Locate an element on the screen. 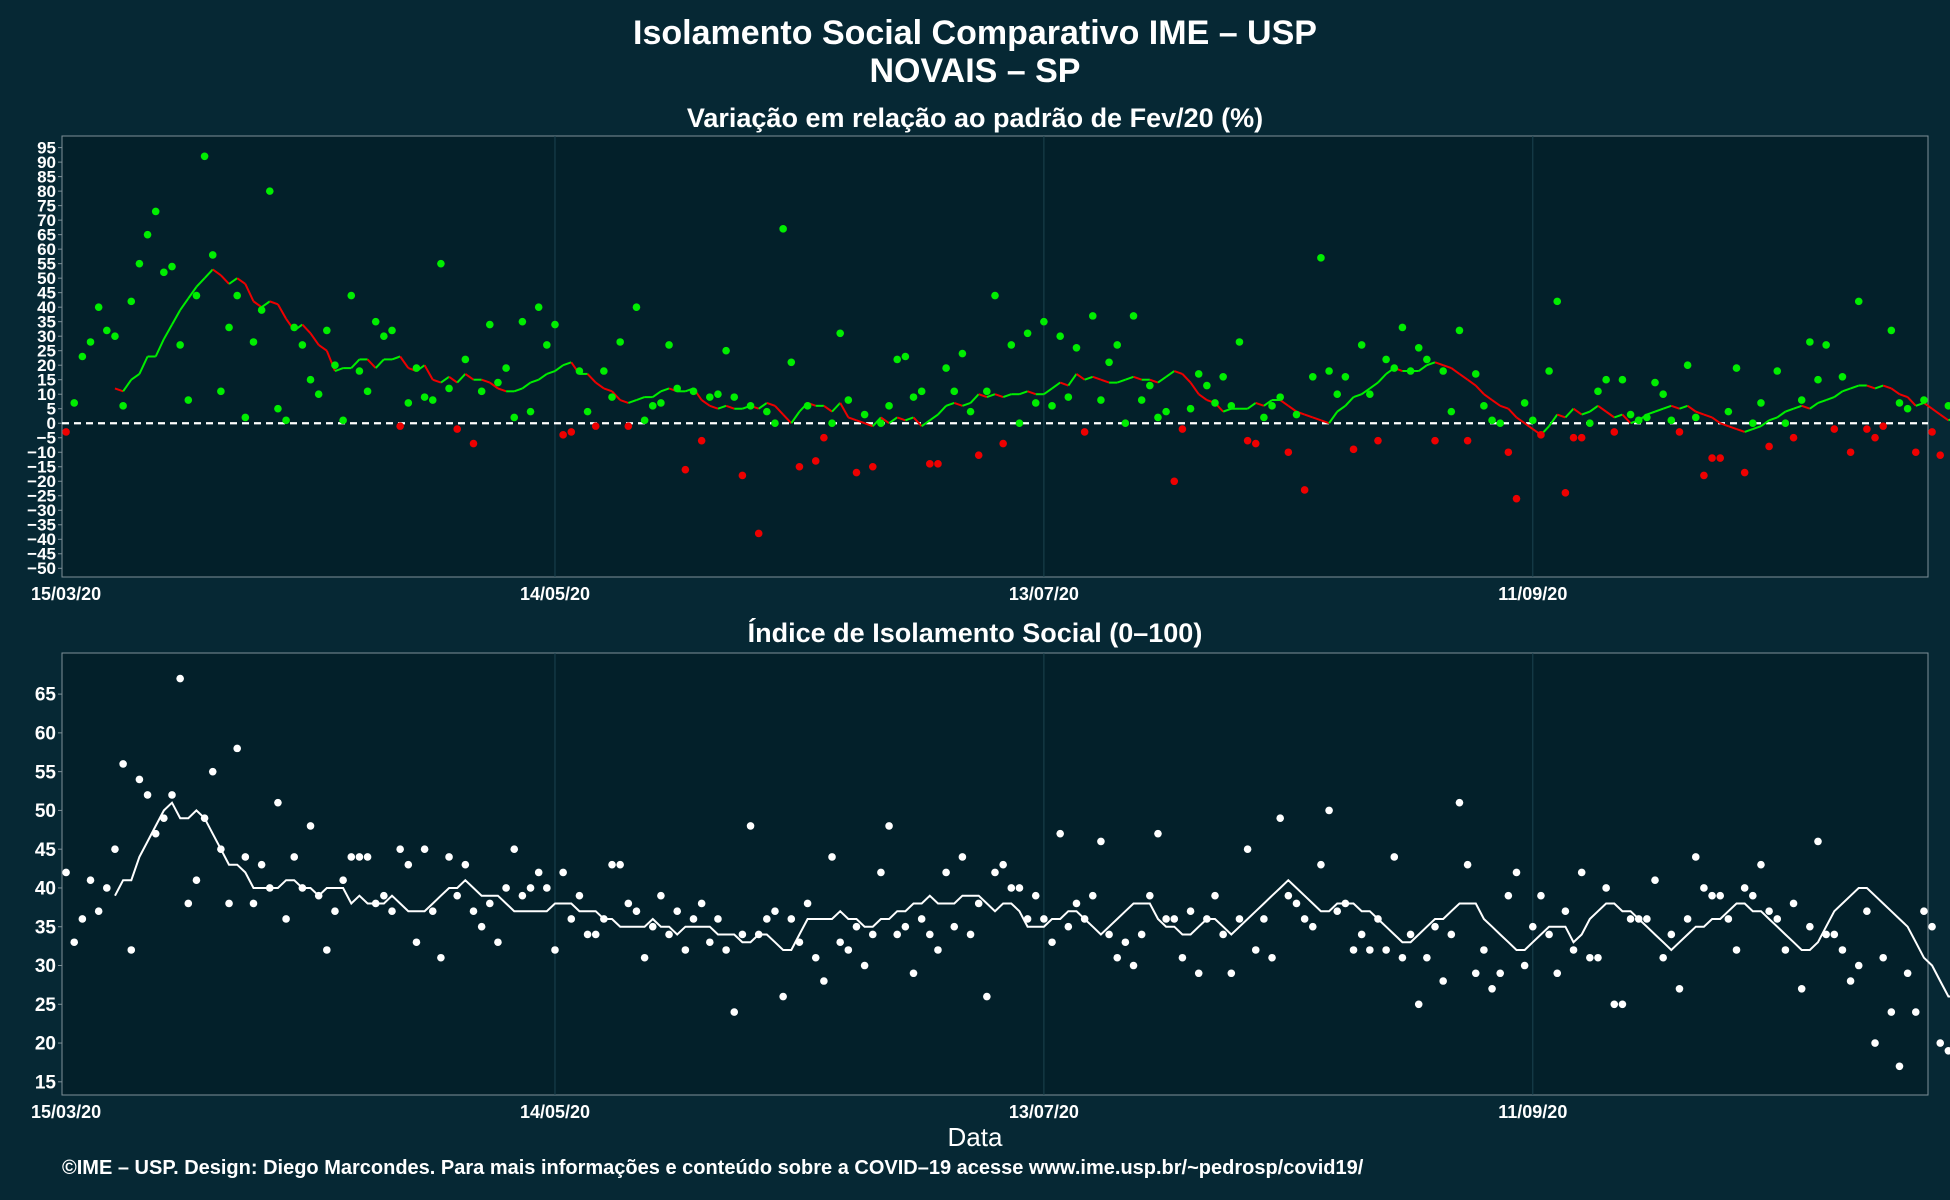 The image size is (1950, 1200). y-tick-label: 45 is located at coordinates (46, 850).